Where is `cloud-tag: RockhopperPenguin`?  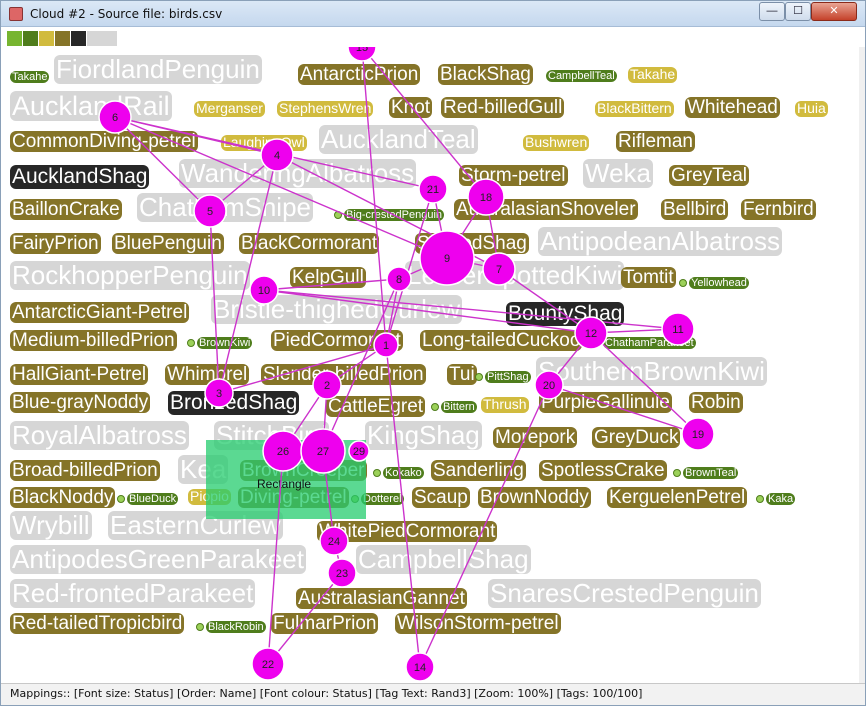
cloud-tag: RockhopperPenguin is located at coordinates (130, 275).